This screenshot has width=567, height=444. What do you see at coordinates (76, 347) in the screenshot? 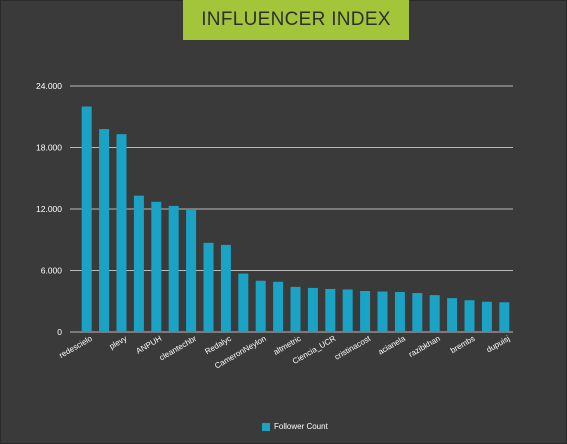
I see `x-tick-label: redescielo` at bounding box center [76, 347].